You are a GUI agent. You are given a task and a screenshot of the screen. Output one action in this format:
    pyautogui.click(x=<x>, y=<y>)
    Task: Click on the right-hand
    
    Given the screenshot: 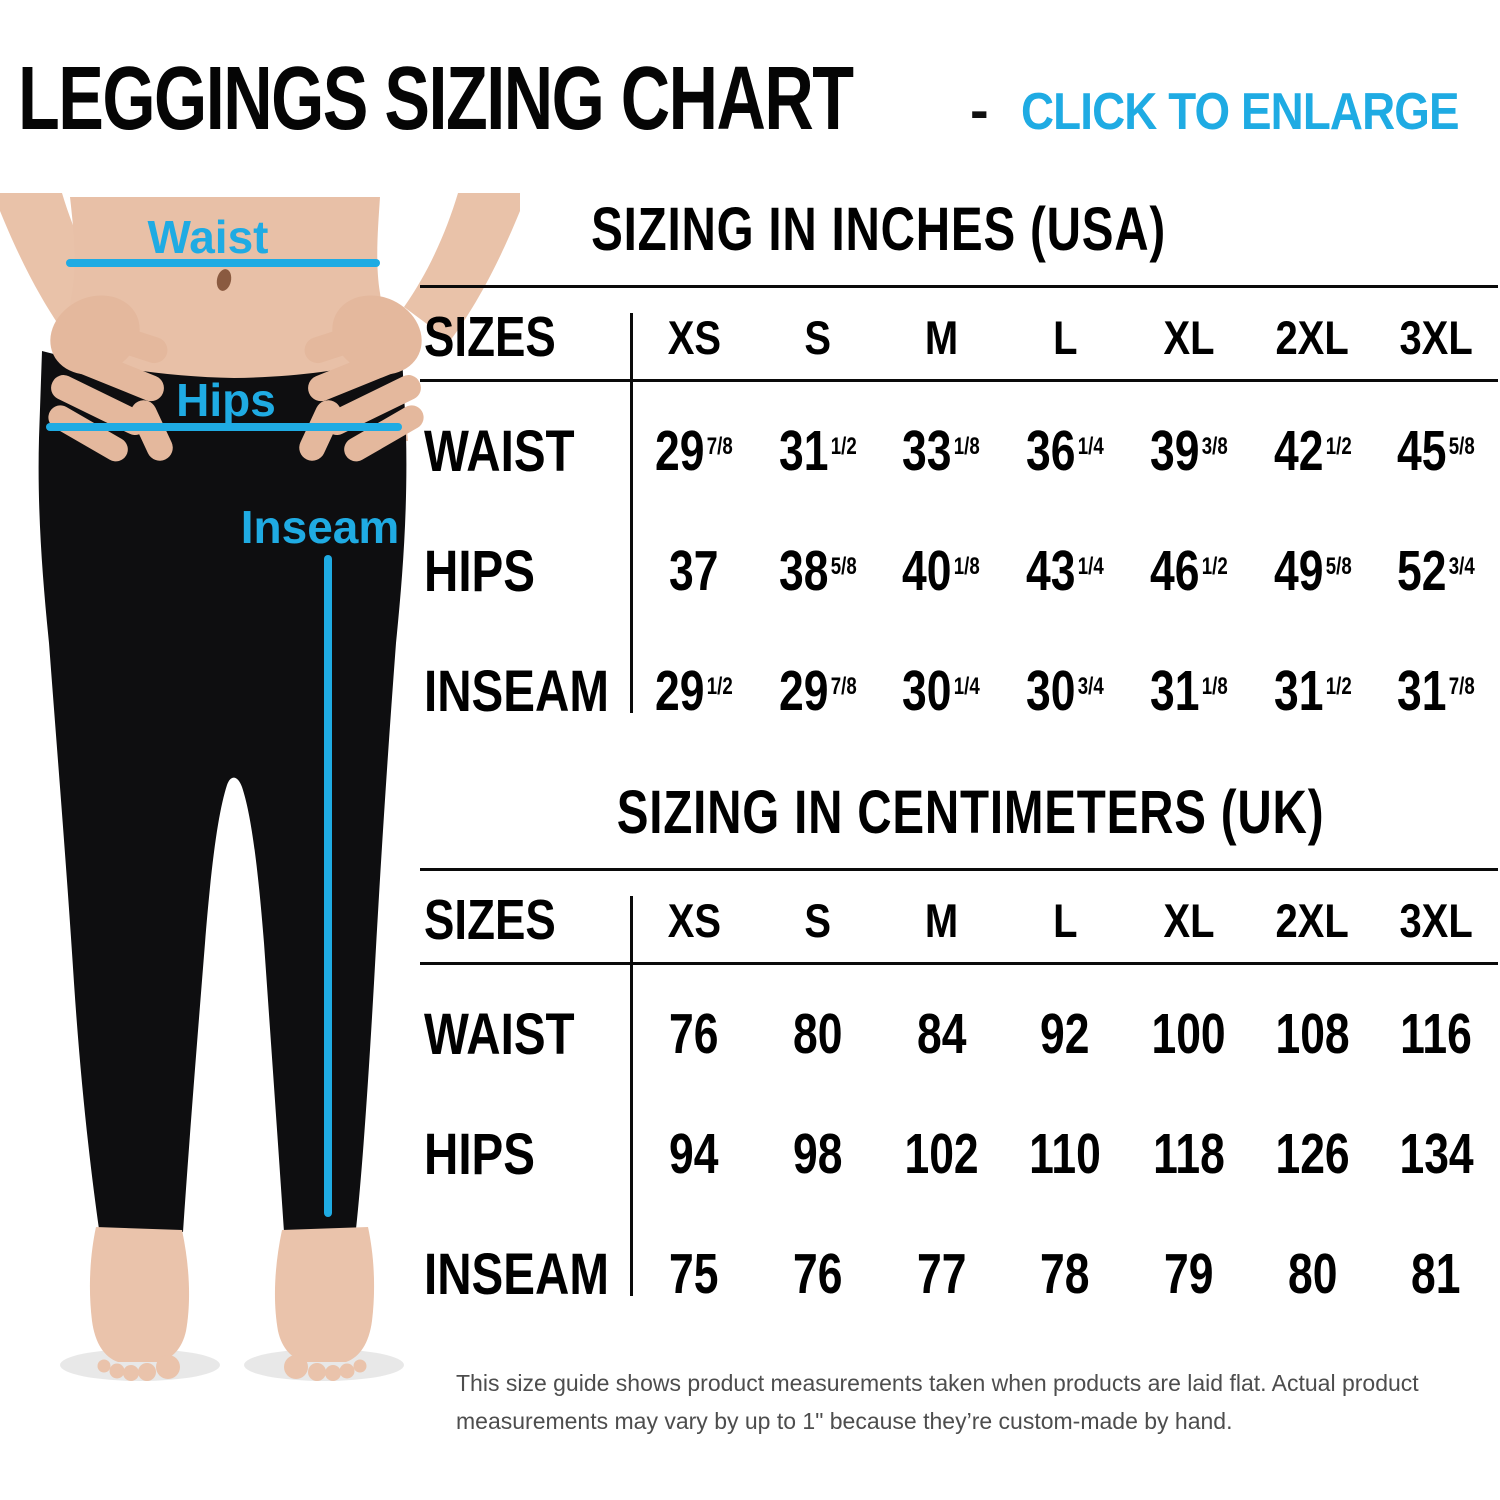 What is the action you would take?
    pyautogui.click(x=361, y=378)
    